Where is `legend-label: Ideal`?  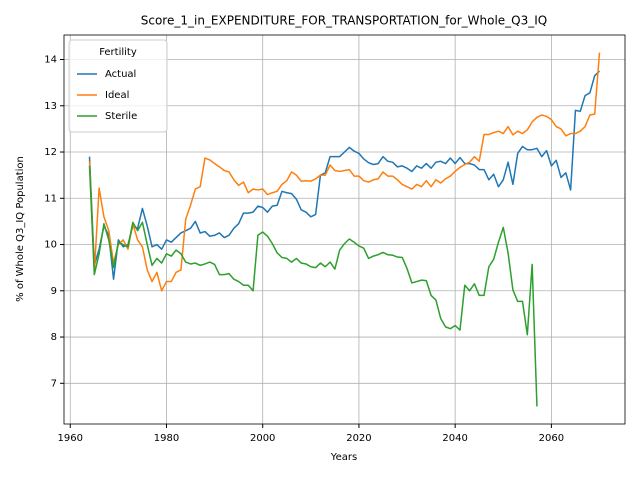
legend-label: Ideal is located at coordinates (117, 95).